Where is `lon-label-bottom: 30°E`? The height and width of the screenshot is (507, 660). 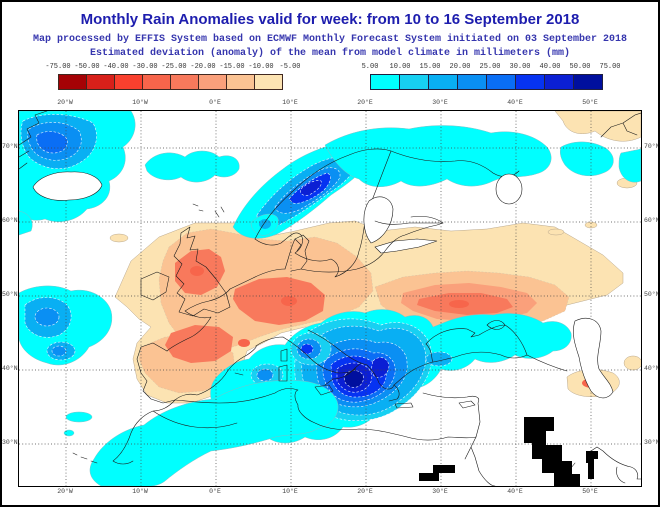 lon-label-bottom: 30°E is located at coordinates (440, 491).